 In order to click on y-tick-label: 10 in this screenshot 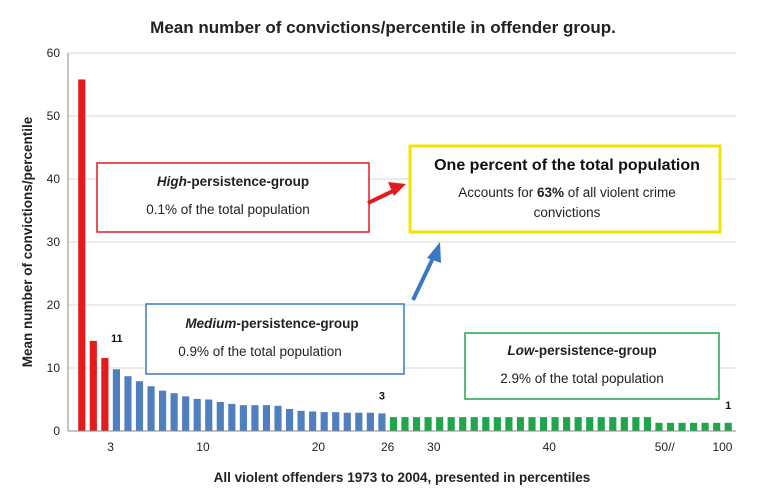, I will do `click(54, 368)`.